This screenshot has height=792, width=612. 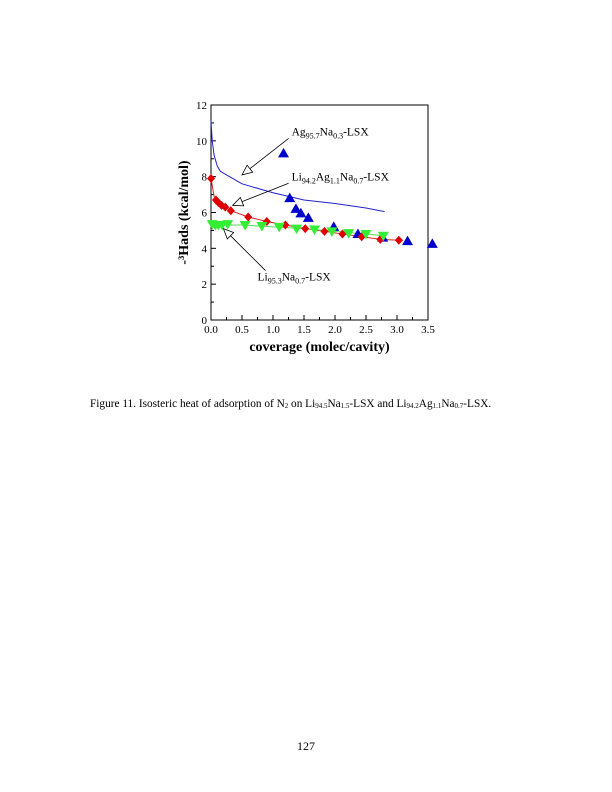 What do you see at coordinates (184, 212) in the screenshot?
I see `y-axis-label: -³Hads (kcal/mol)` at bounding box center [184, 212].